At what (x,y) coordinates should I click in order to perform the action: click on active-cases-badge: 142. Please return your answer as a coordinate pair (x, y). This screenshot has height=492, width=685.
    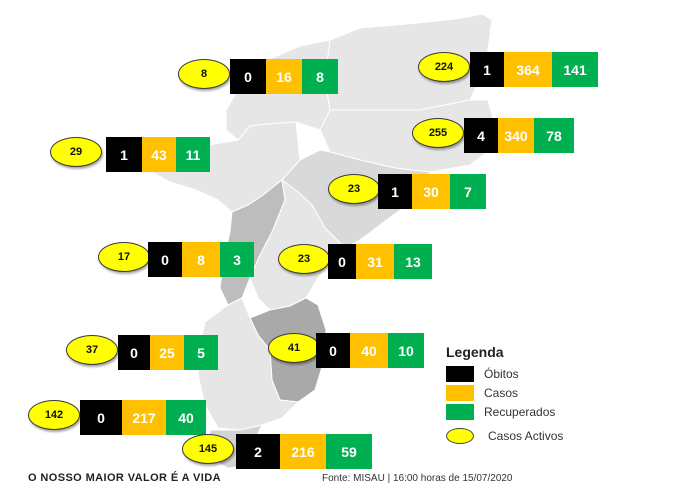
    Looking at the image, I should click on (54, 415).